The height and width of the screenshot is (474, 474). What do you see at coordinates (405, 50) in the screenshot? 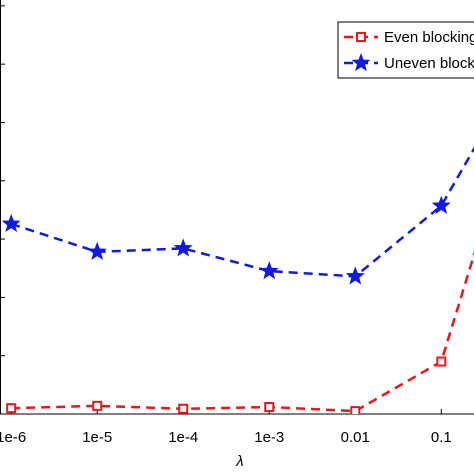
I see `legend-box` at bounding box center [405, 50].